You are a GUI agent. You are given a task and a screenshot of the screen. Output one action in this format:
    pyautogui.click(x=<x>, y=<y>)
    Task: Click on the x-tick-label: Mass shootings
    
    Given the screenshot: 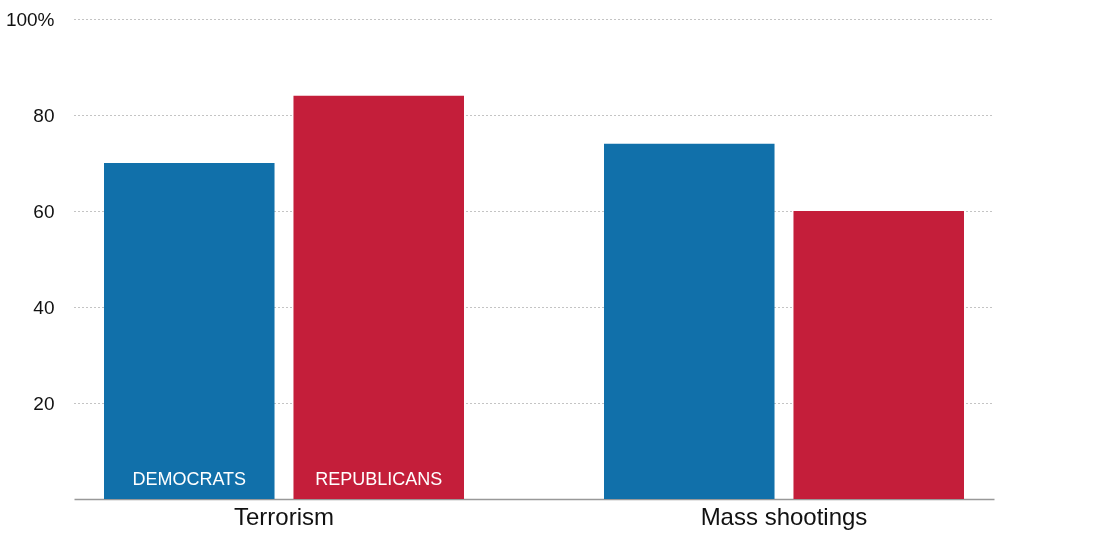 What is the action you would take?
    pyautogui.click(x=784, y=516)
    